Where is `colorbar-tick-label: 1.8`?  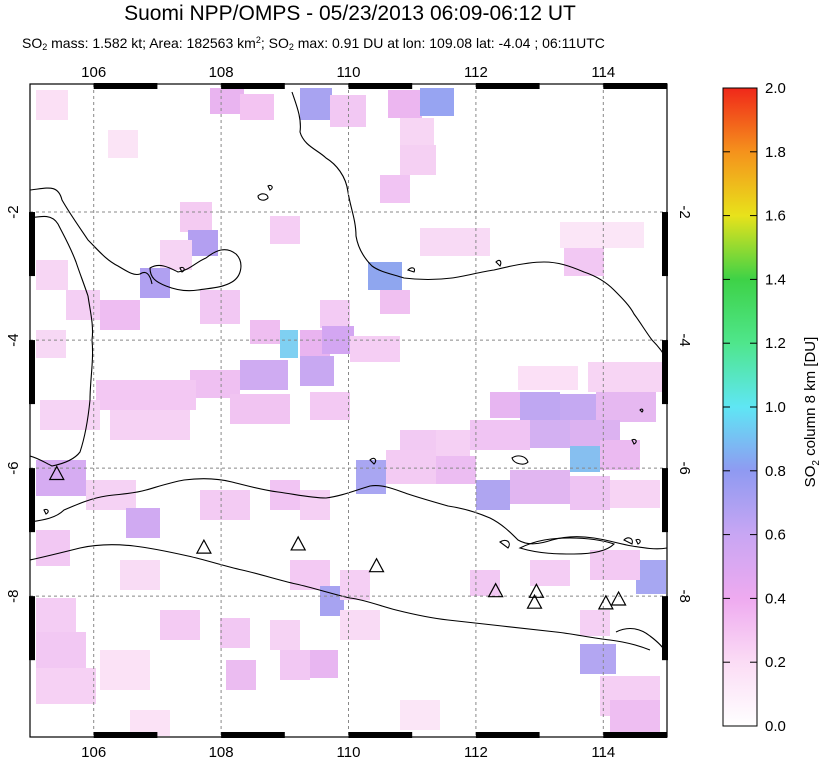 colorbar-tick-label: 1.8 is located at coordinates (775, 152).